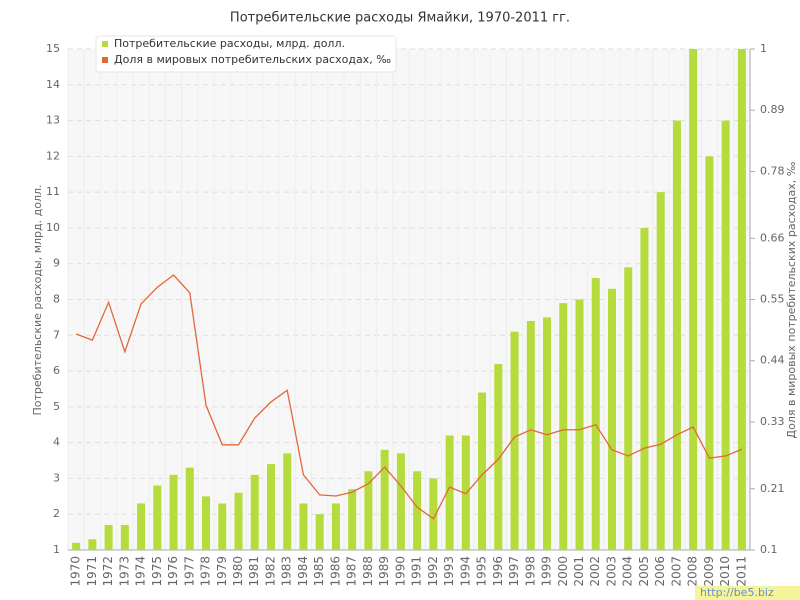  What do you see at coordinates (157, 571) in the screenshot?
I see `x-tick-label: 1975` at bounding box center [157, 571].